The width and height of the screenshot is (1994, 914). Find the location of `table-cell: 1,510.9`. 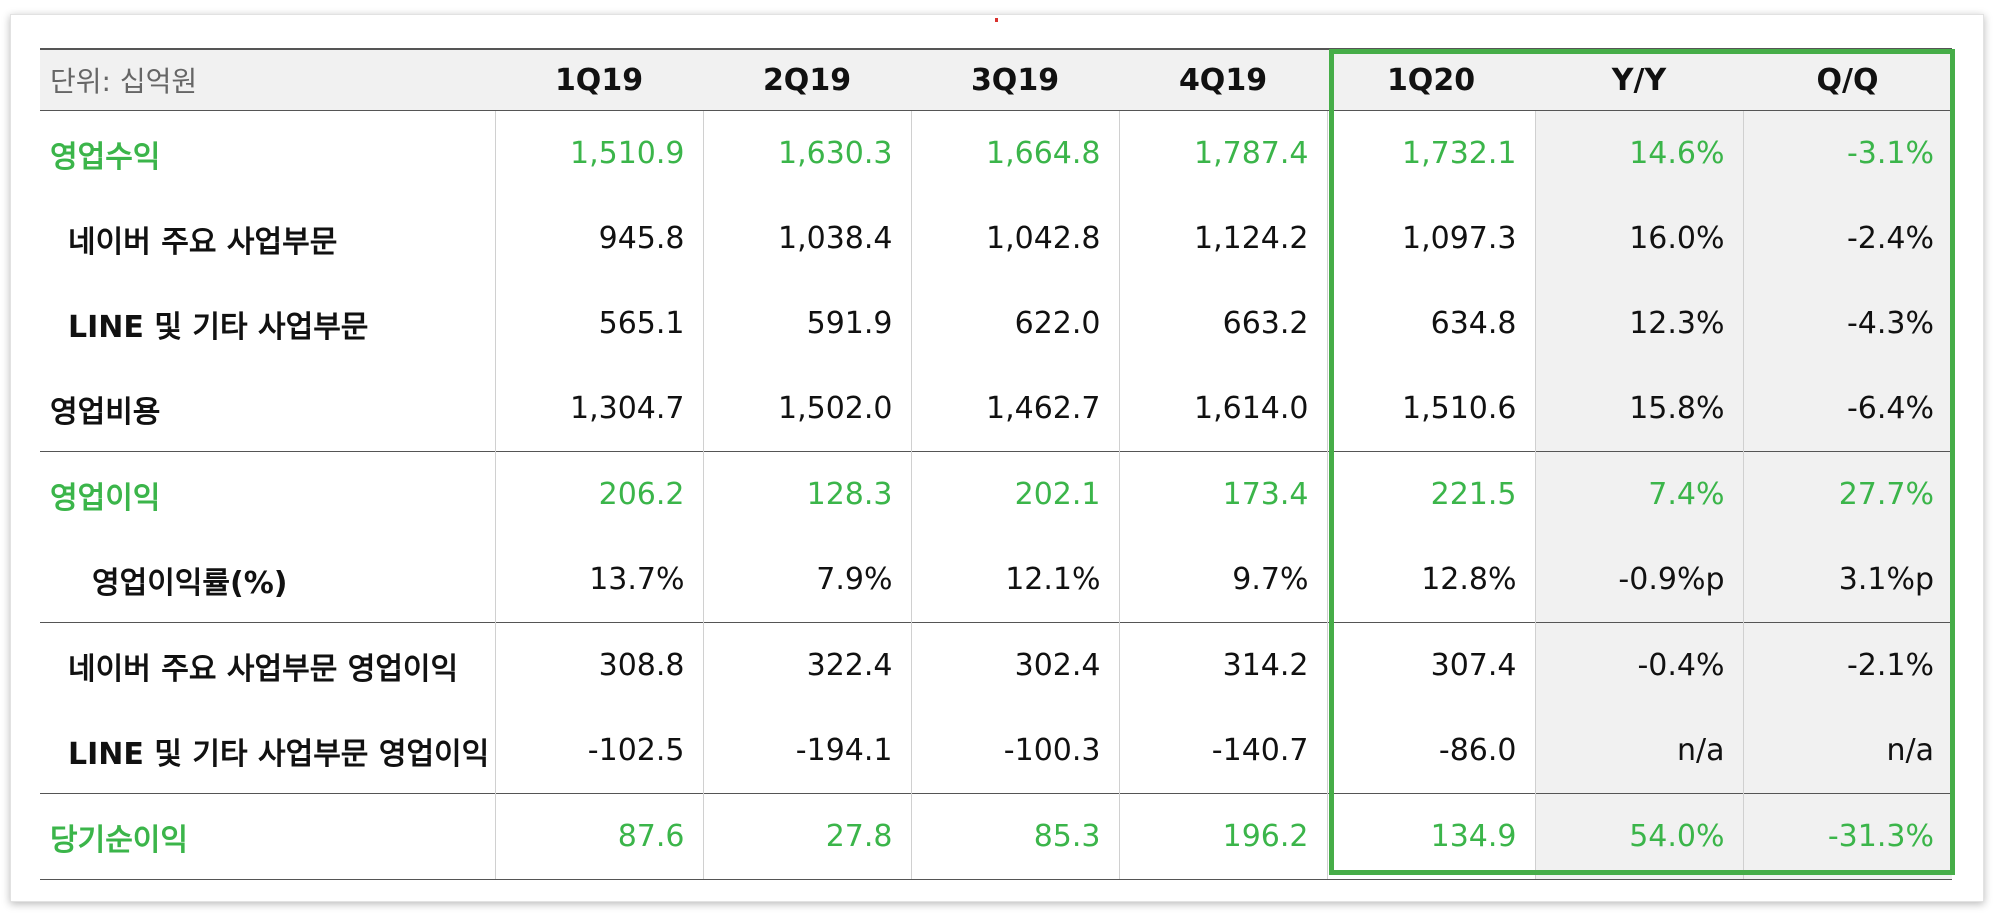

table-cell: 1,510.9 is located at coordinates (598, 153).